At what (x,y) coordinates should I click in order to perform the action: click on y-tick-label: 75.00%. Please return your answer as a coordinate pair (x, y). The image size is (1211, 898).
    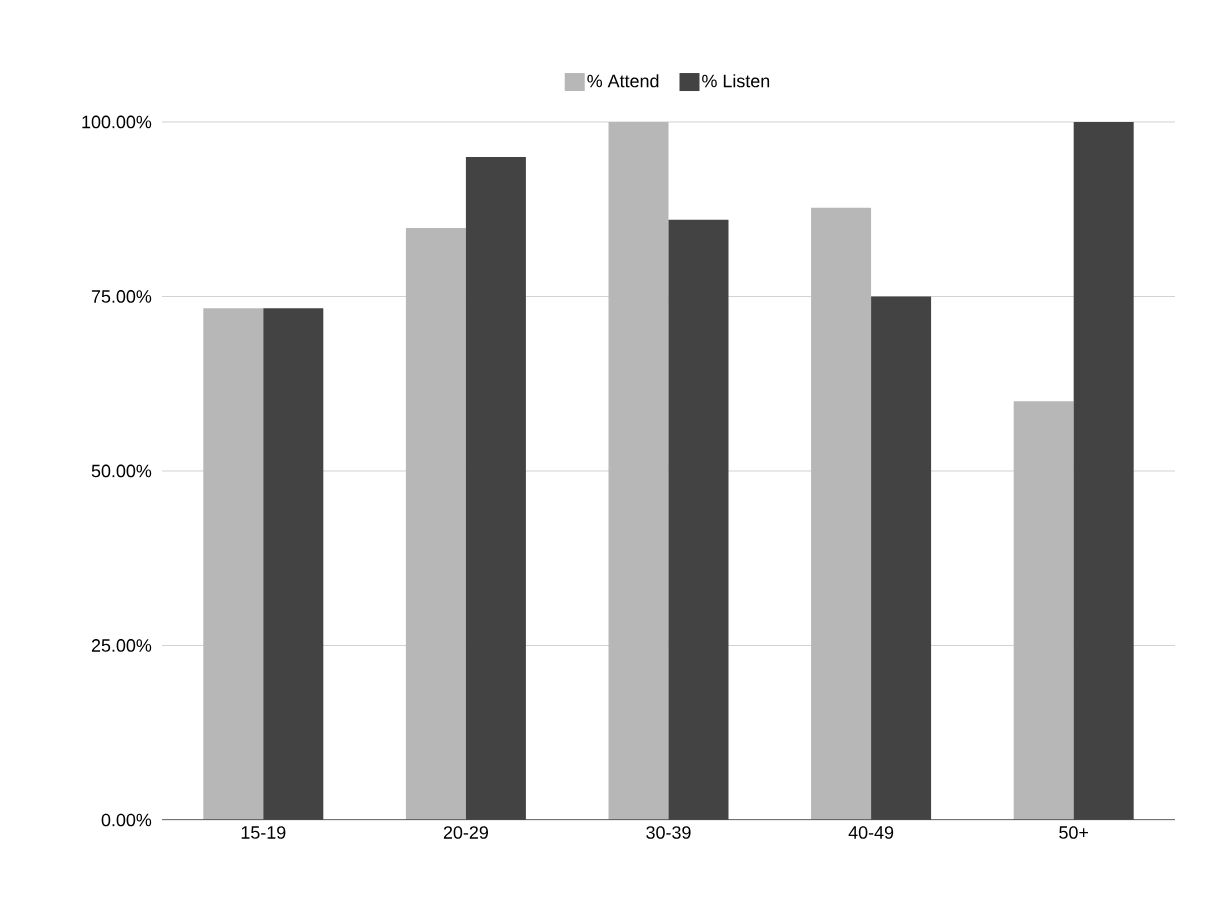
    Looking at the image, I should click on (121, 296).